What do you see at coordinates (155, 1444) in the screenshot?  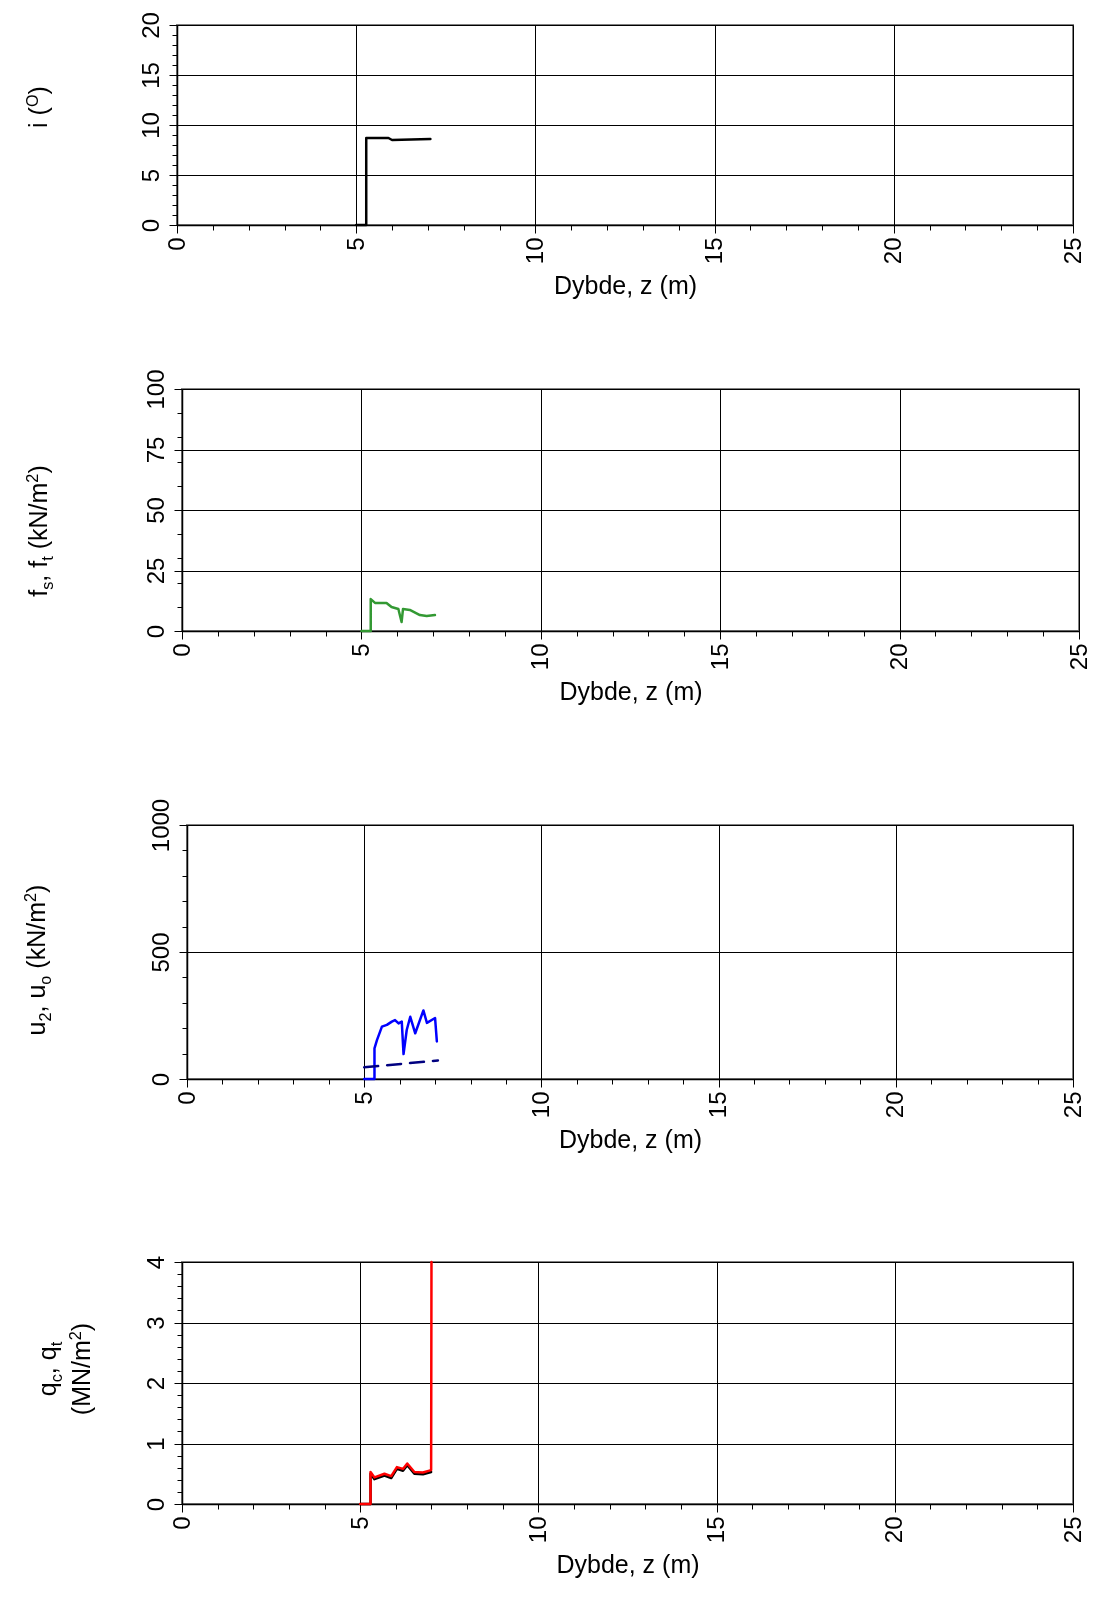 I see `y-tick-label: 1` at bounding box center [155, 1444].